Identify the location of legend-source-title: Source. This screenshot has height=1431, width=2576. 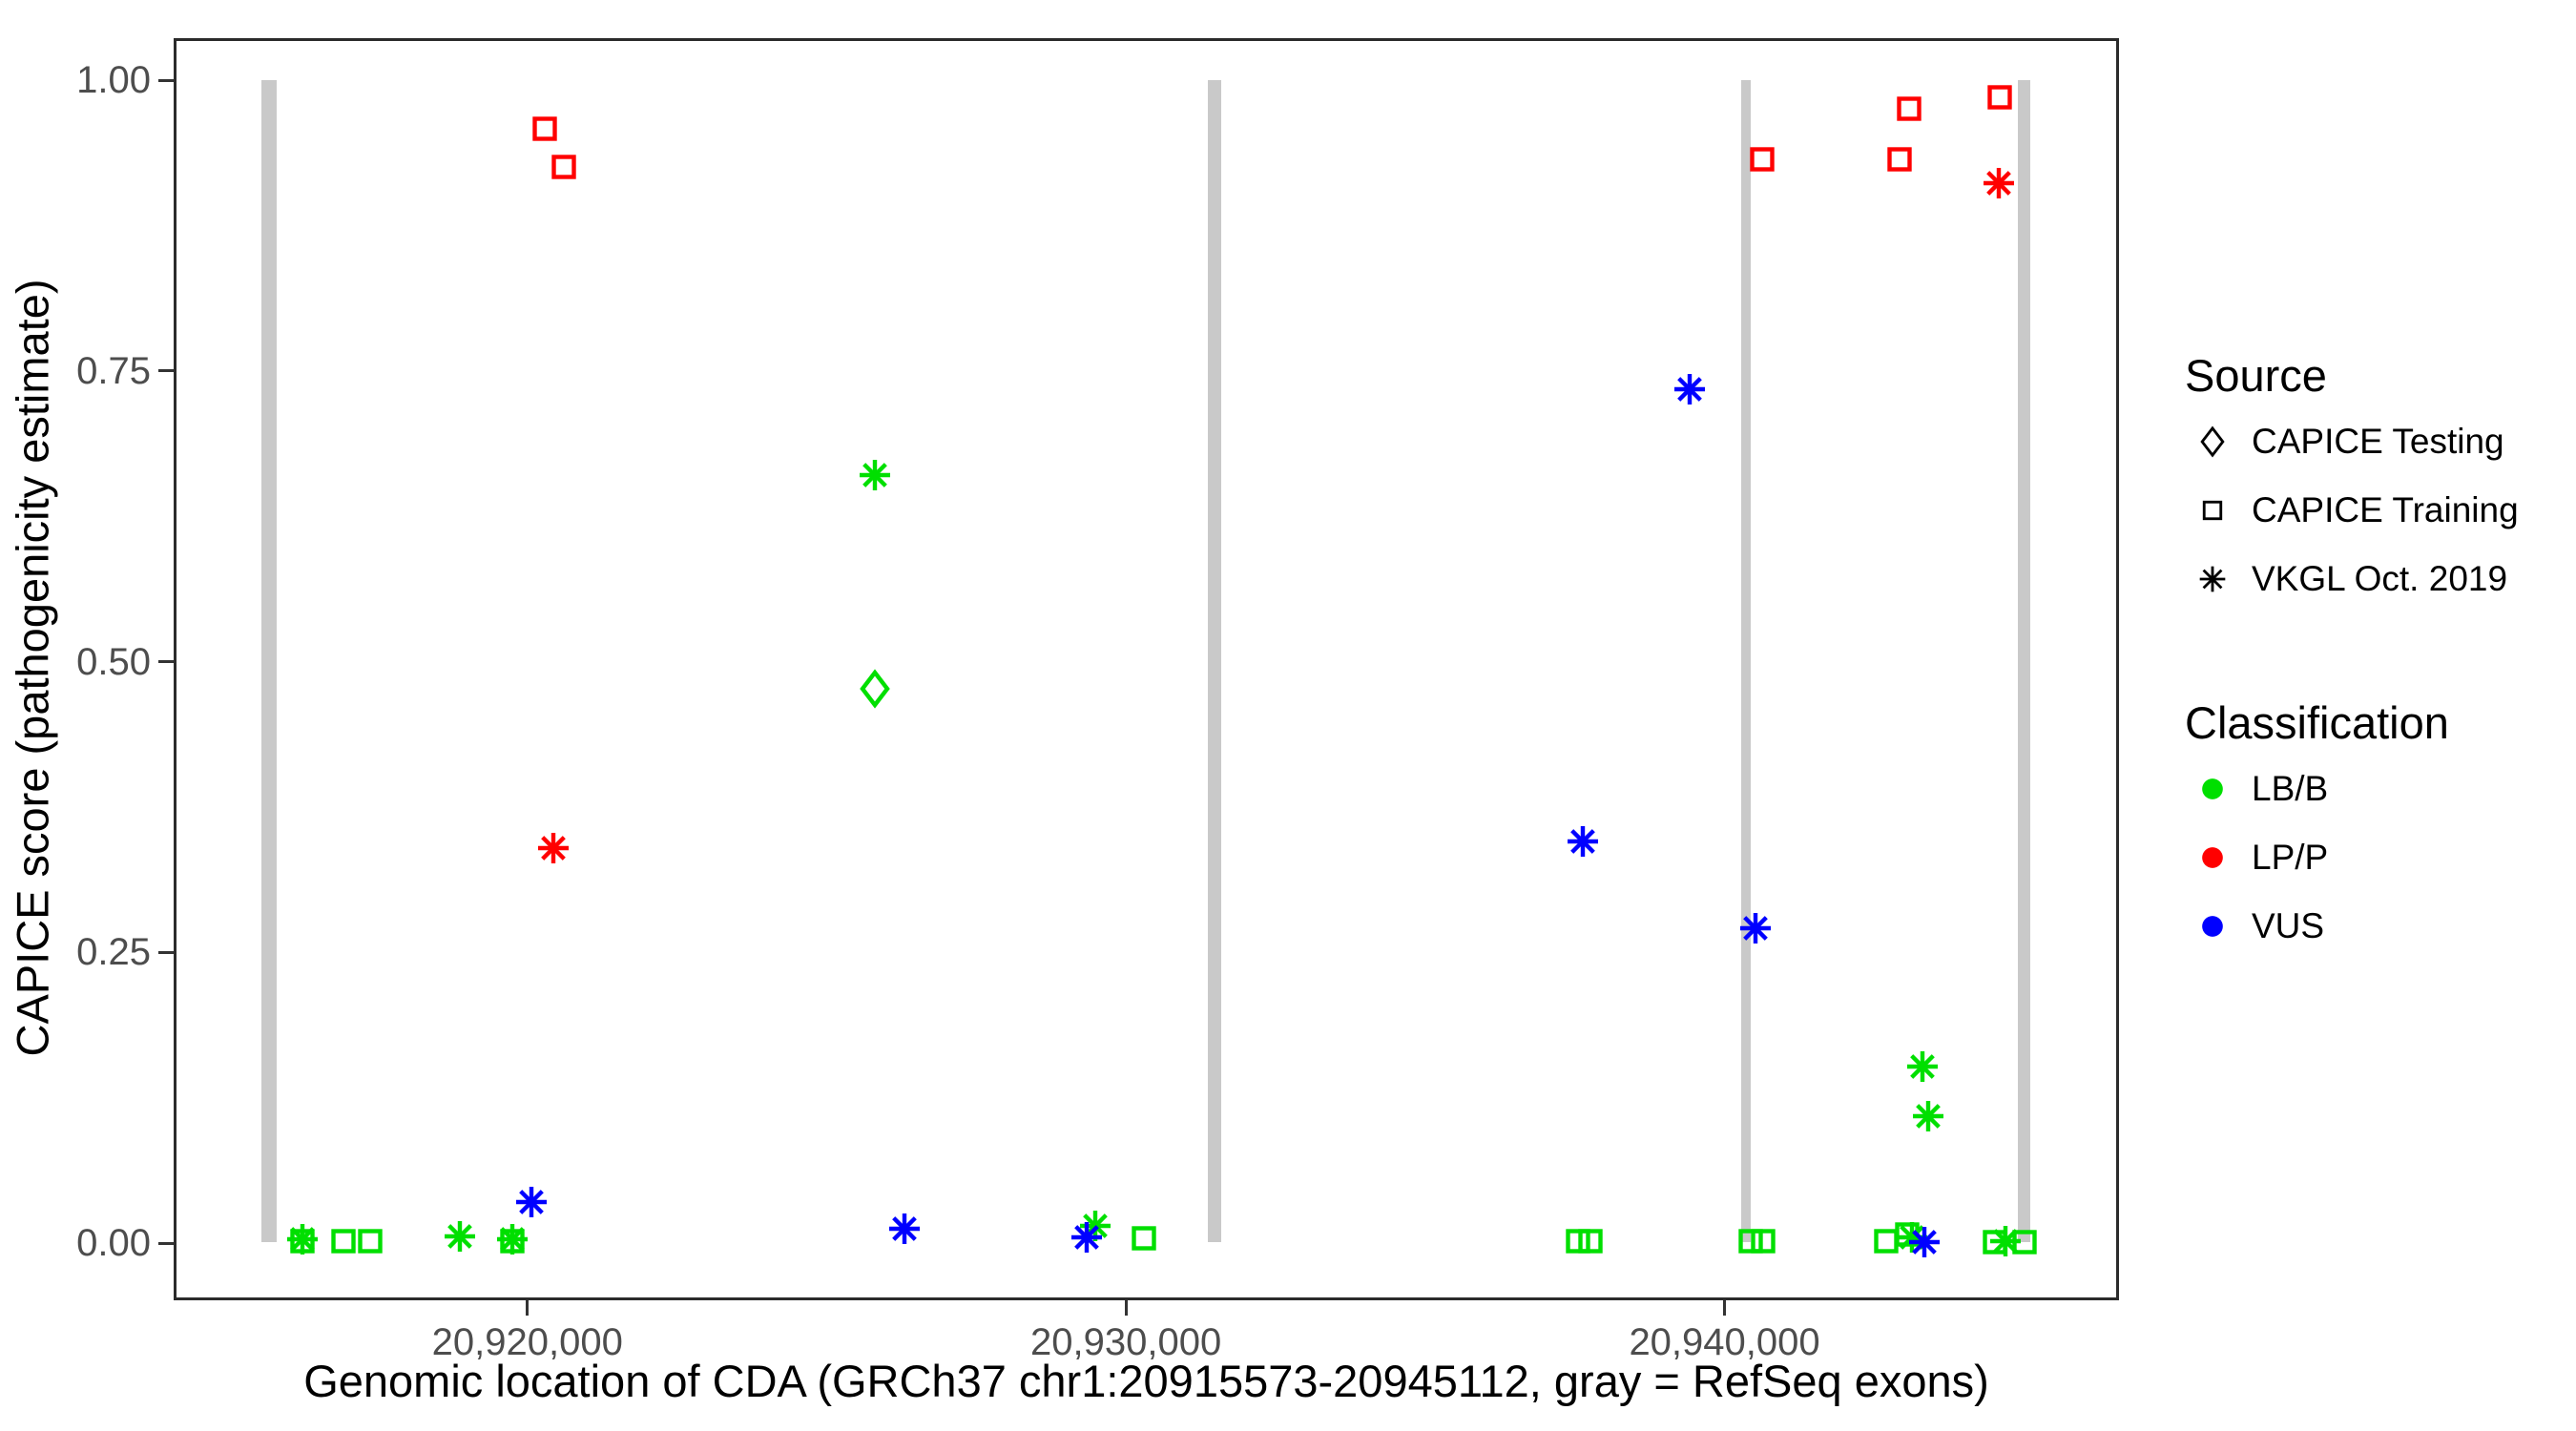
(2256, 375).